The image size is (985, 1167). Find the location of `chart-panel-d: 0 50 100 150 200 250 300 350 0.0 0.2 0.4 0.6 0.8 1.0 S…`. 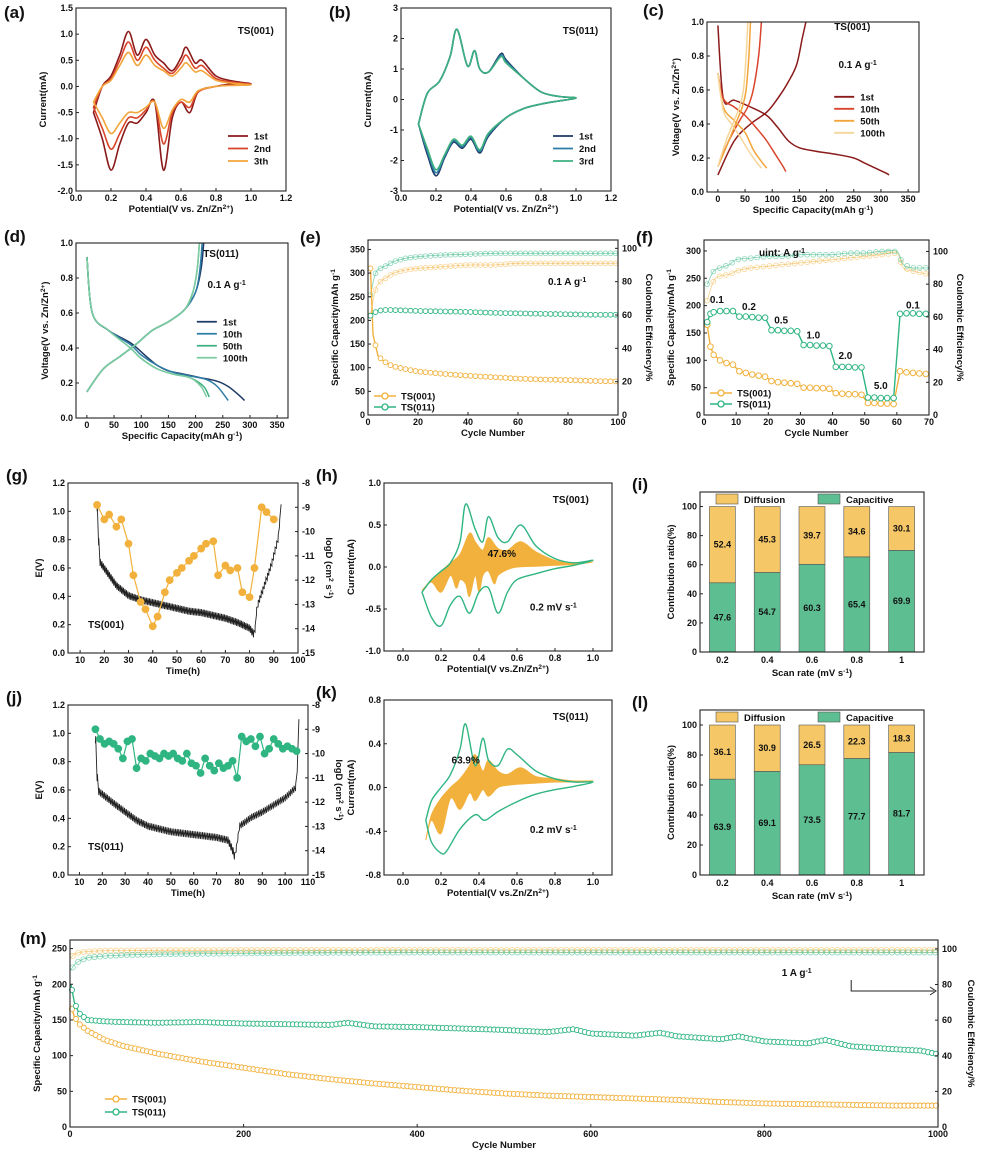

chart-panel-d: 0 50 100 150 200 250 300 350 0.0 0.2 0.4 0.6 0.8 1.0 S… is located at coordinates (146, 335).